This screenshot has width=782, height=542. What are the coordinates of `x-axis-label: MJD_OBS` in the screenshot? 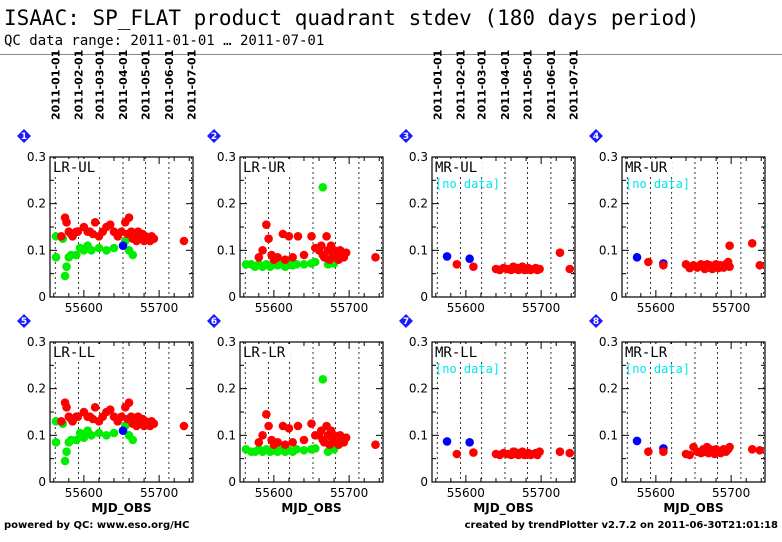 It's located at (503, 508).